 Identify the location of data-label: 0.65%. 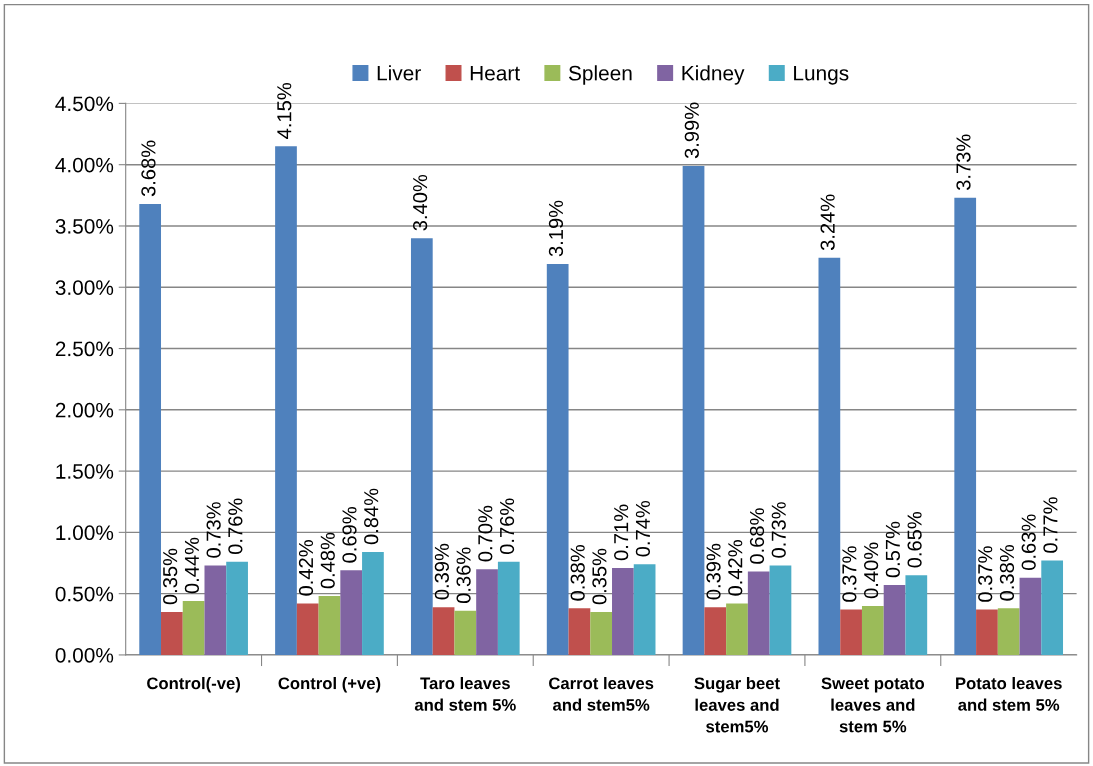
(914, 539).